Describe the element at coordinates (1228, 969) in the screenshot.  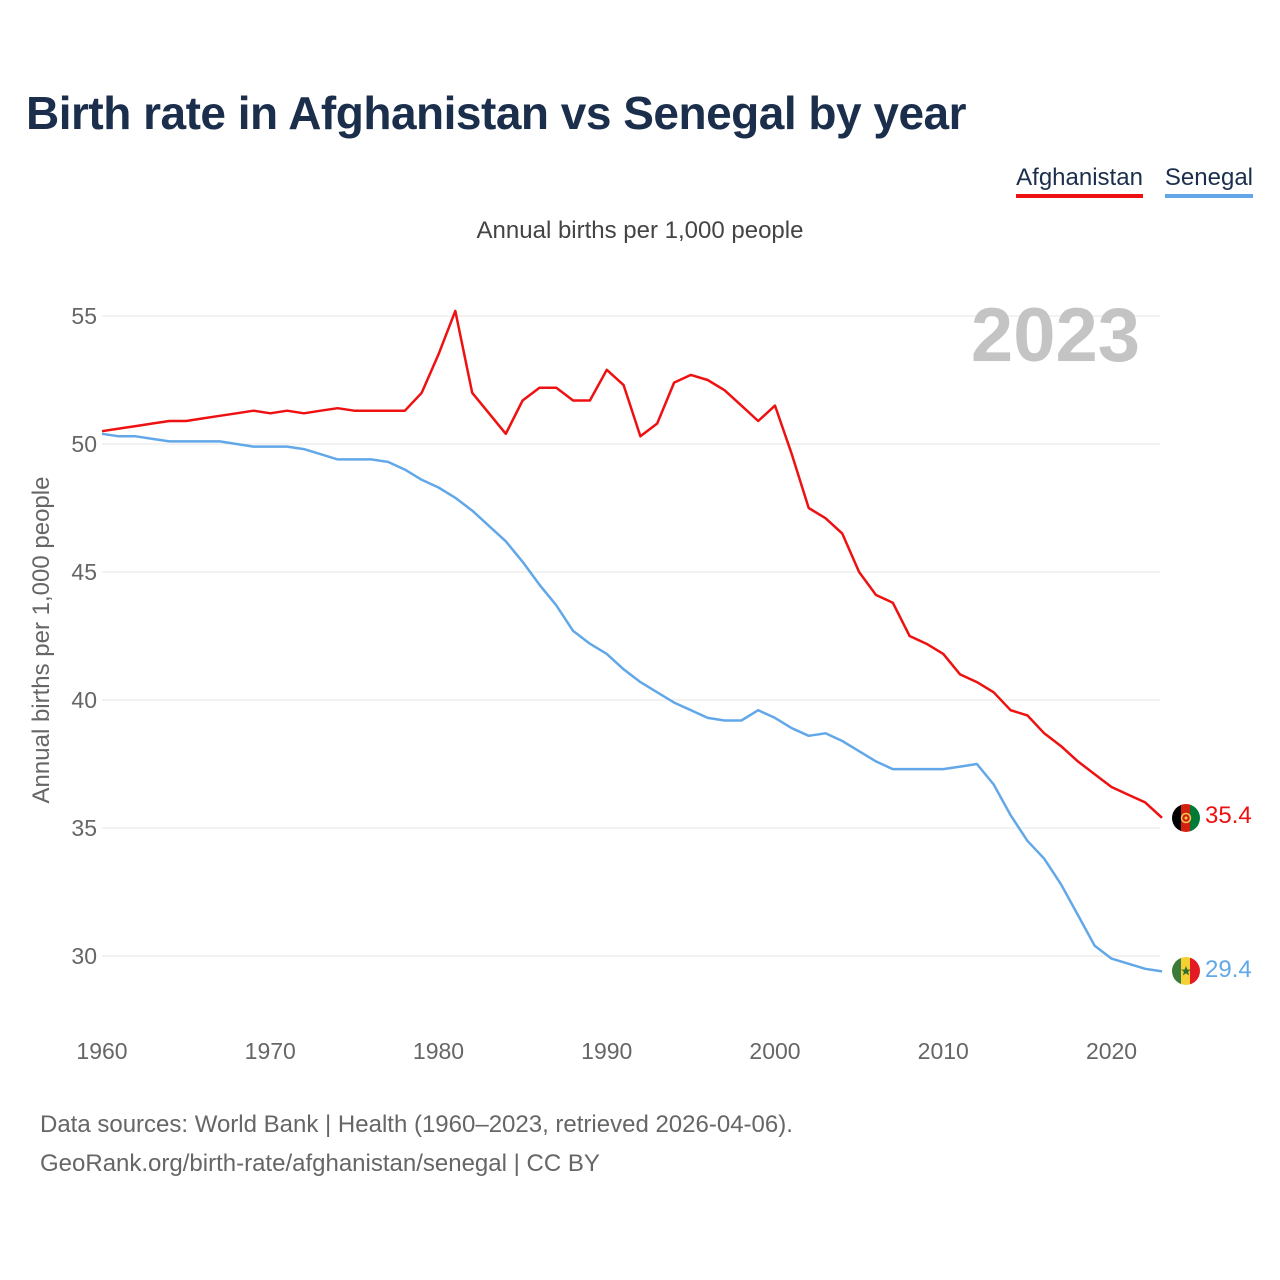
I see `senegal-end-value: 29.4` at that location.